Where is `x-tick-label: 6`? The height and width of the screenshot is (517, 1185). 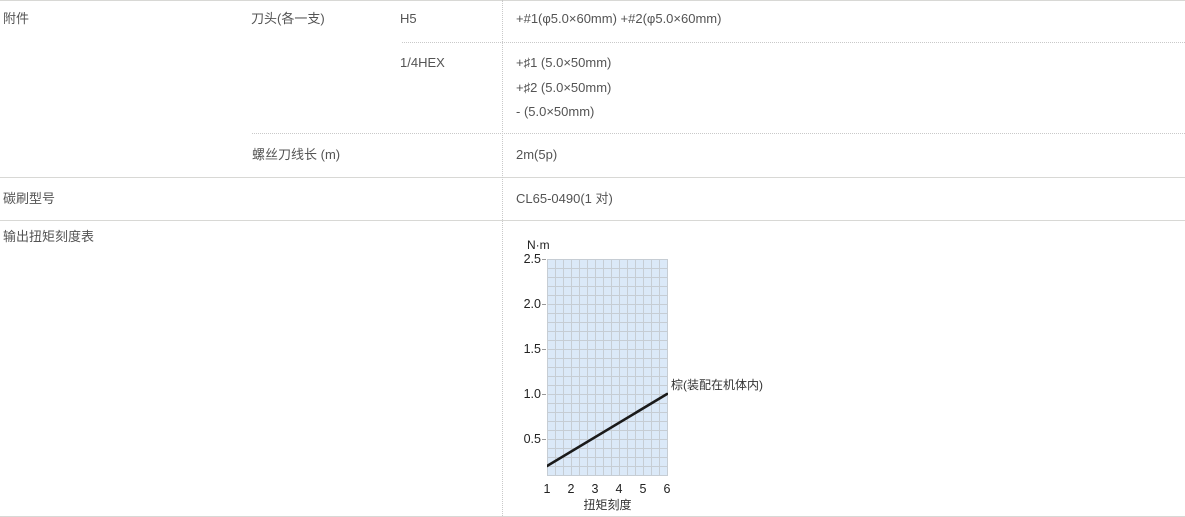
x-tick-label: 6 is located at coordinates (667, 489).